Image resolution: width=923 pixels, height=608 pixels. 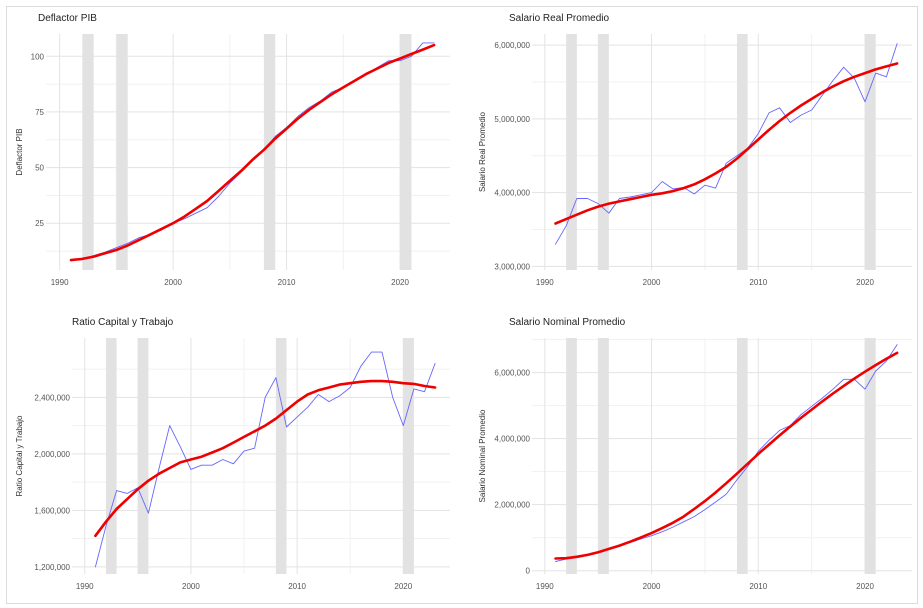 What do you see at coordinates (39, 223) in the screenshot?
I see `y-tick-label: 25` at bounding box center [39, 223].